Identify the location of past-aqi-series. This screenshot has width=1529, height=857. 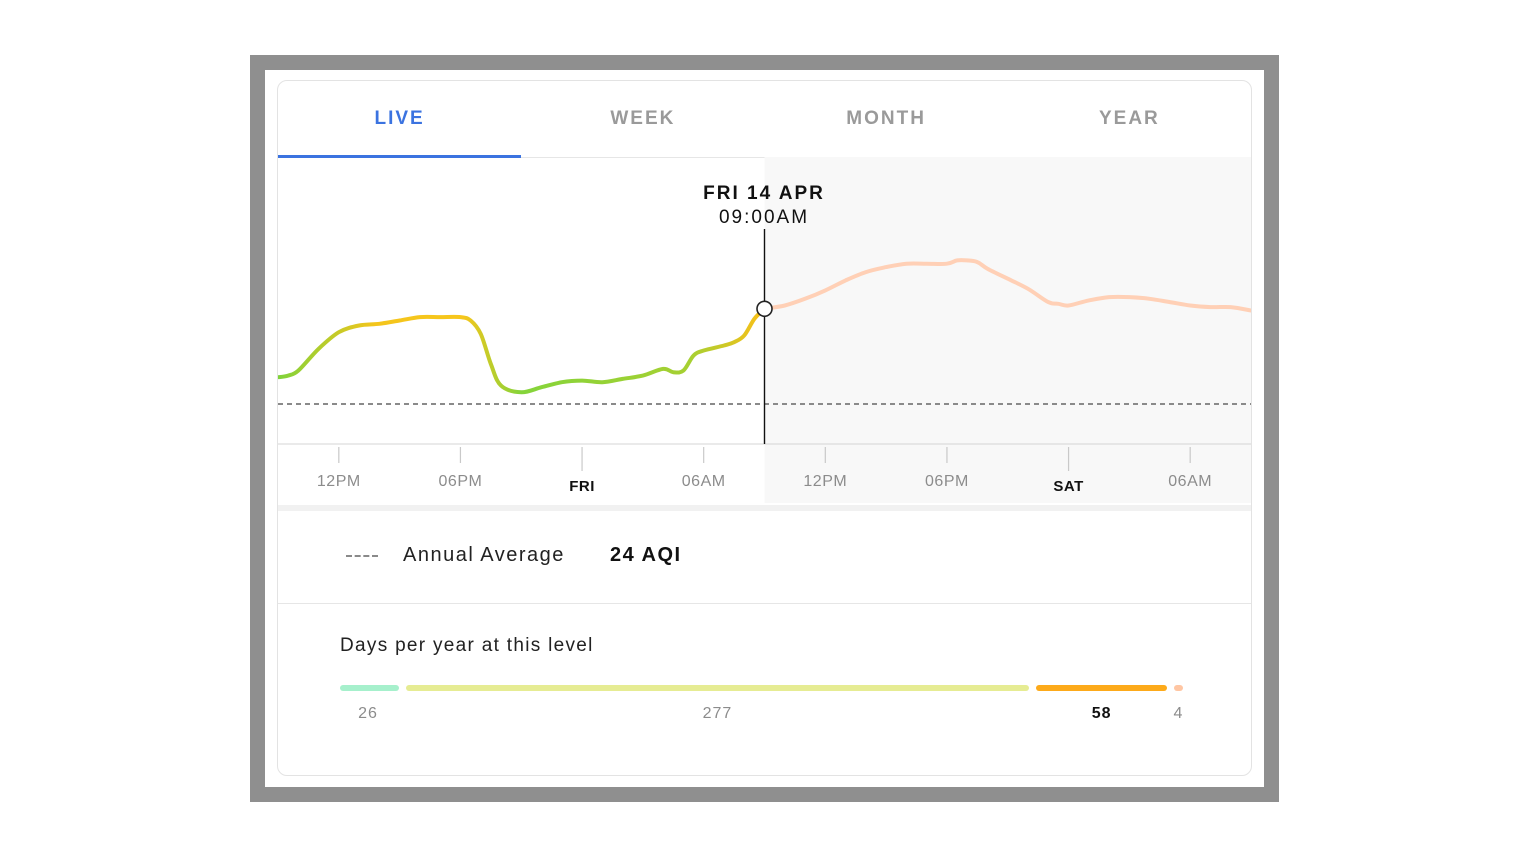
(522, 350).